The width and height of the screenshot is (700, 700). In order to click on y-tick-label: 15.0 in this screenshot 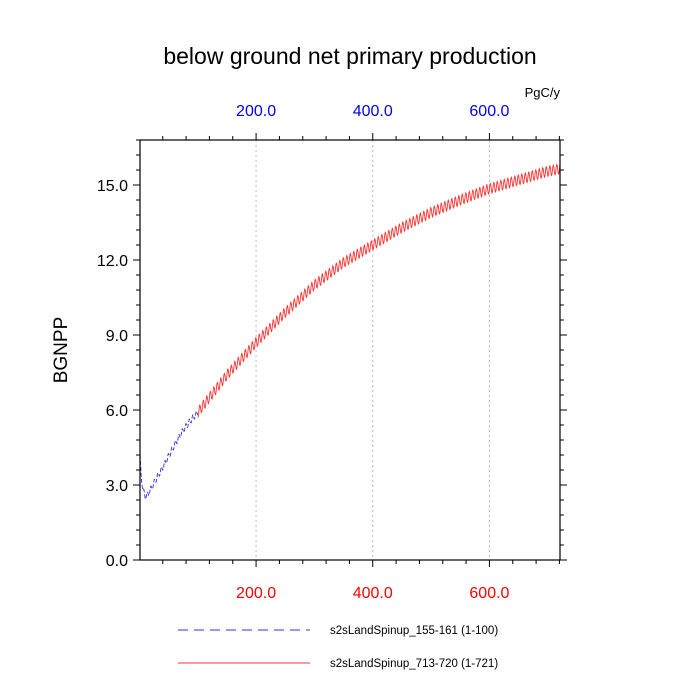, I will do `click(112, 186)`.